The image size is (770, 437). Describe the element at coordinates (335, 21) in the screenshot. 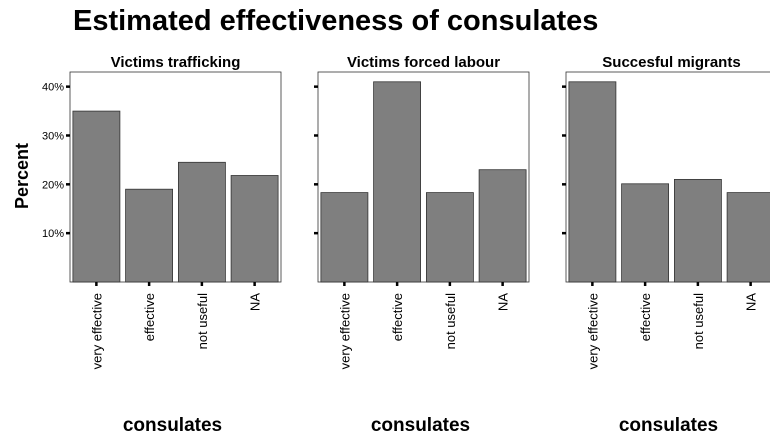

I see `chart-title: Estimated effectiveness of consulates` at that location.